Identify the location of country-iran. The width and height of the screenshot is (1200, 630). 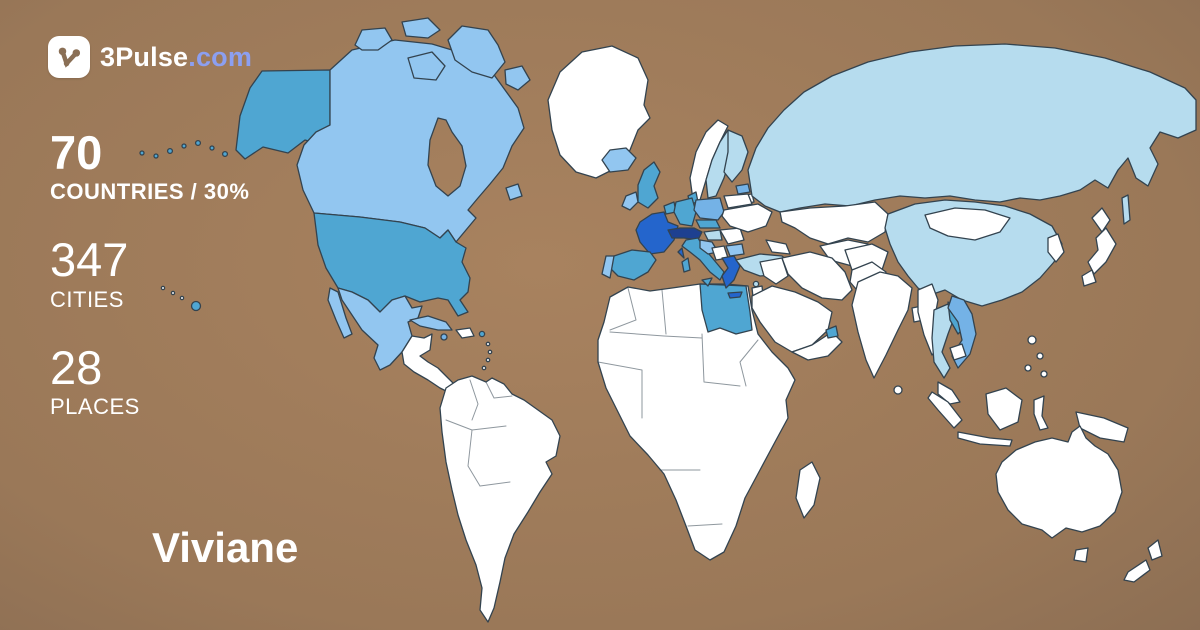
(817, 276).